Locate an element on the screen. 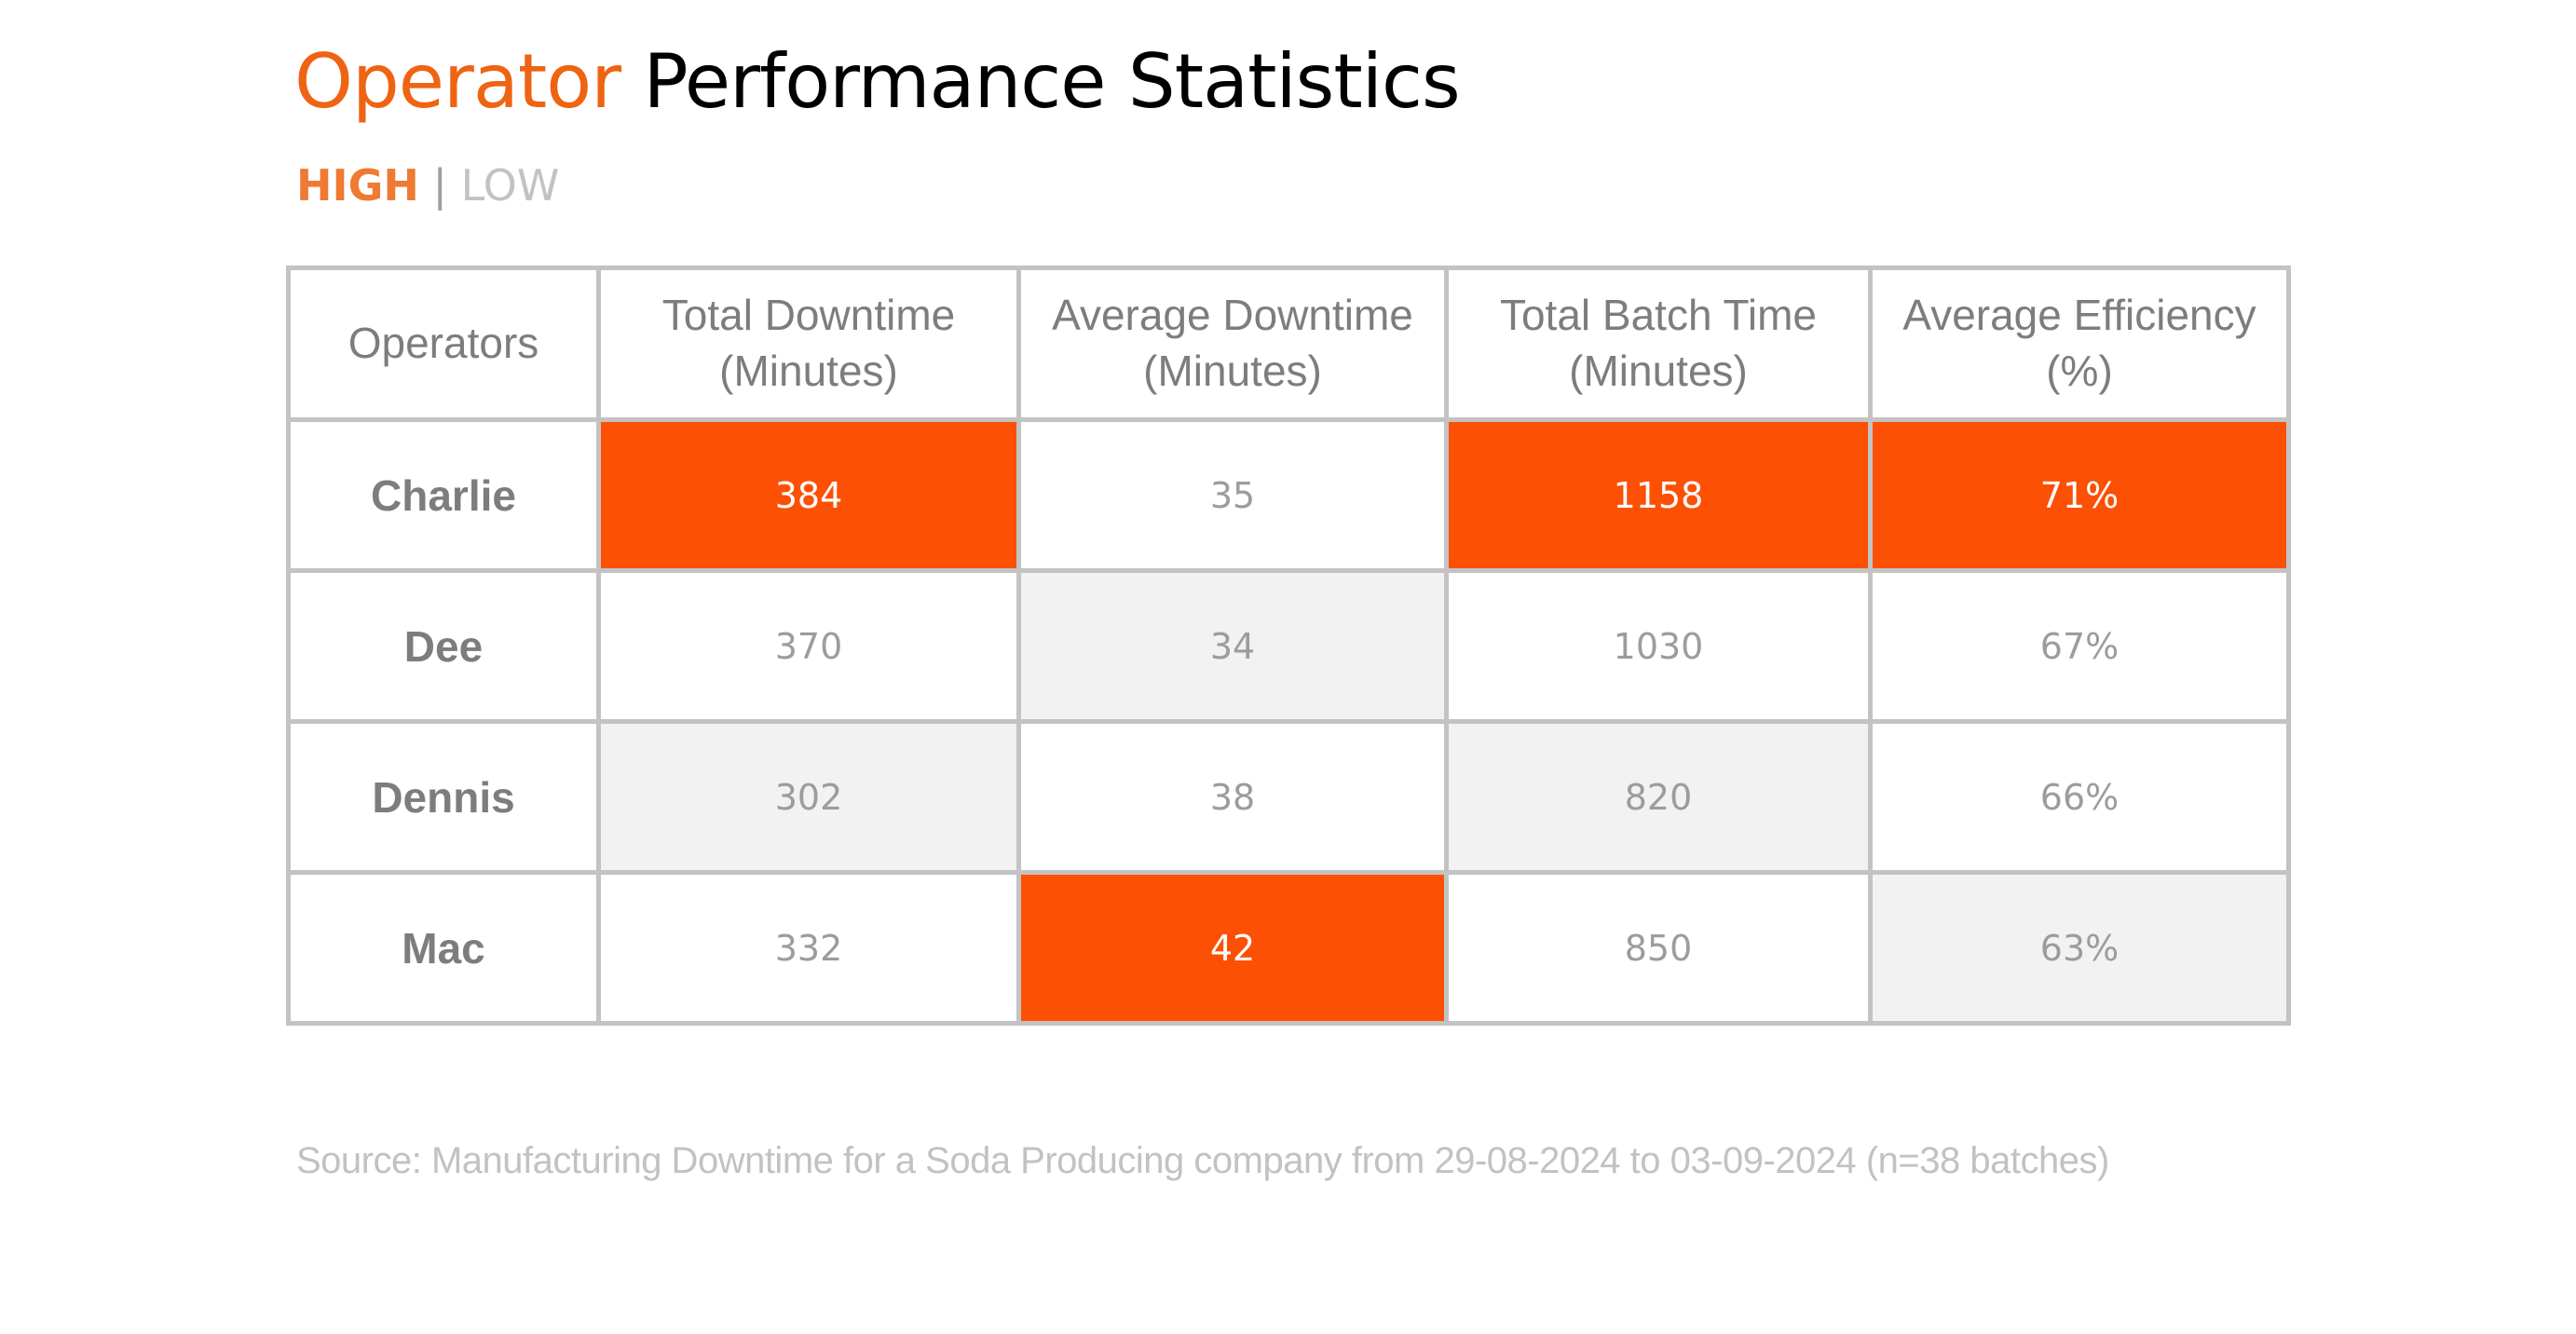 The image size is (2576, 1334). operator-name: Mac is located at coordinates (443, 948).